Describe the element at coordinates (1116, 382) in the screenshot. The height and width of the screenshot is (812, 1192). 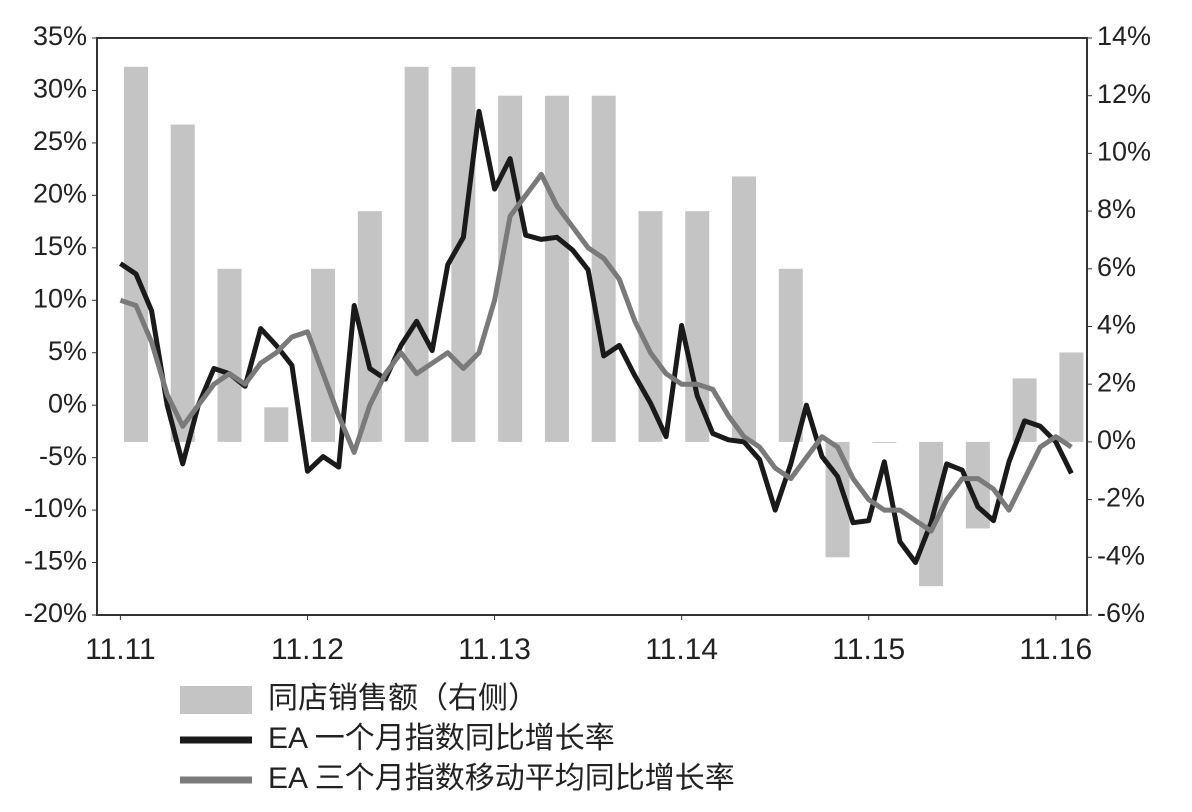
I see `y2-tick-label: 2%` at that location.